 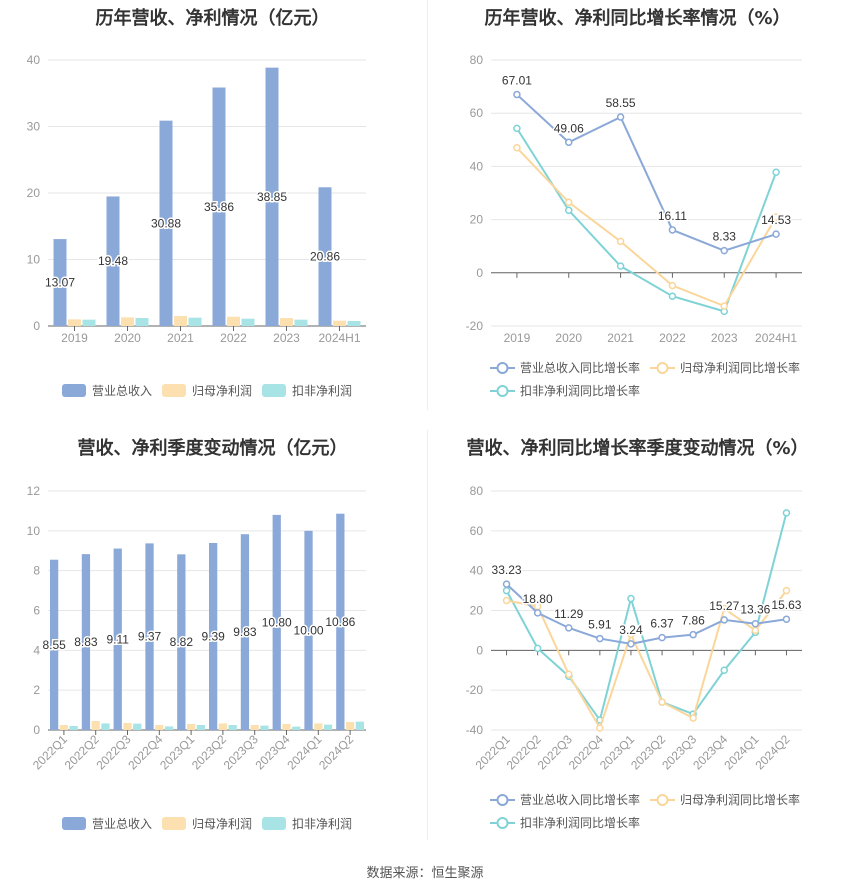 I want to click on data-label: 33.23, so click(x=507, y=570).